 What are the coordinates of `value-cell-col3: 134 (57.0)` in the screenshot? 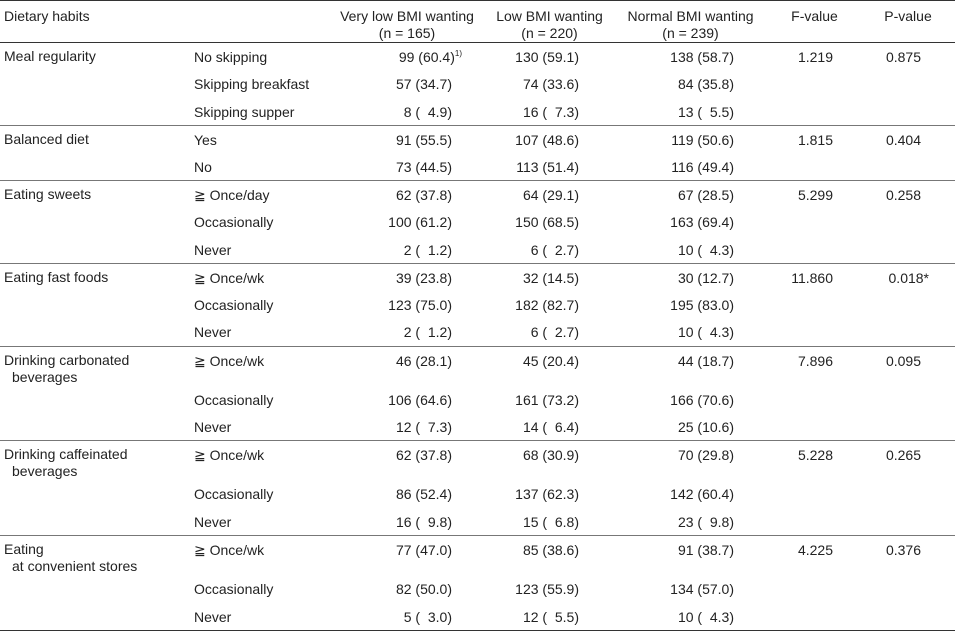 It's located at (690, 589).